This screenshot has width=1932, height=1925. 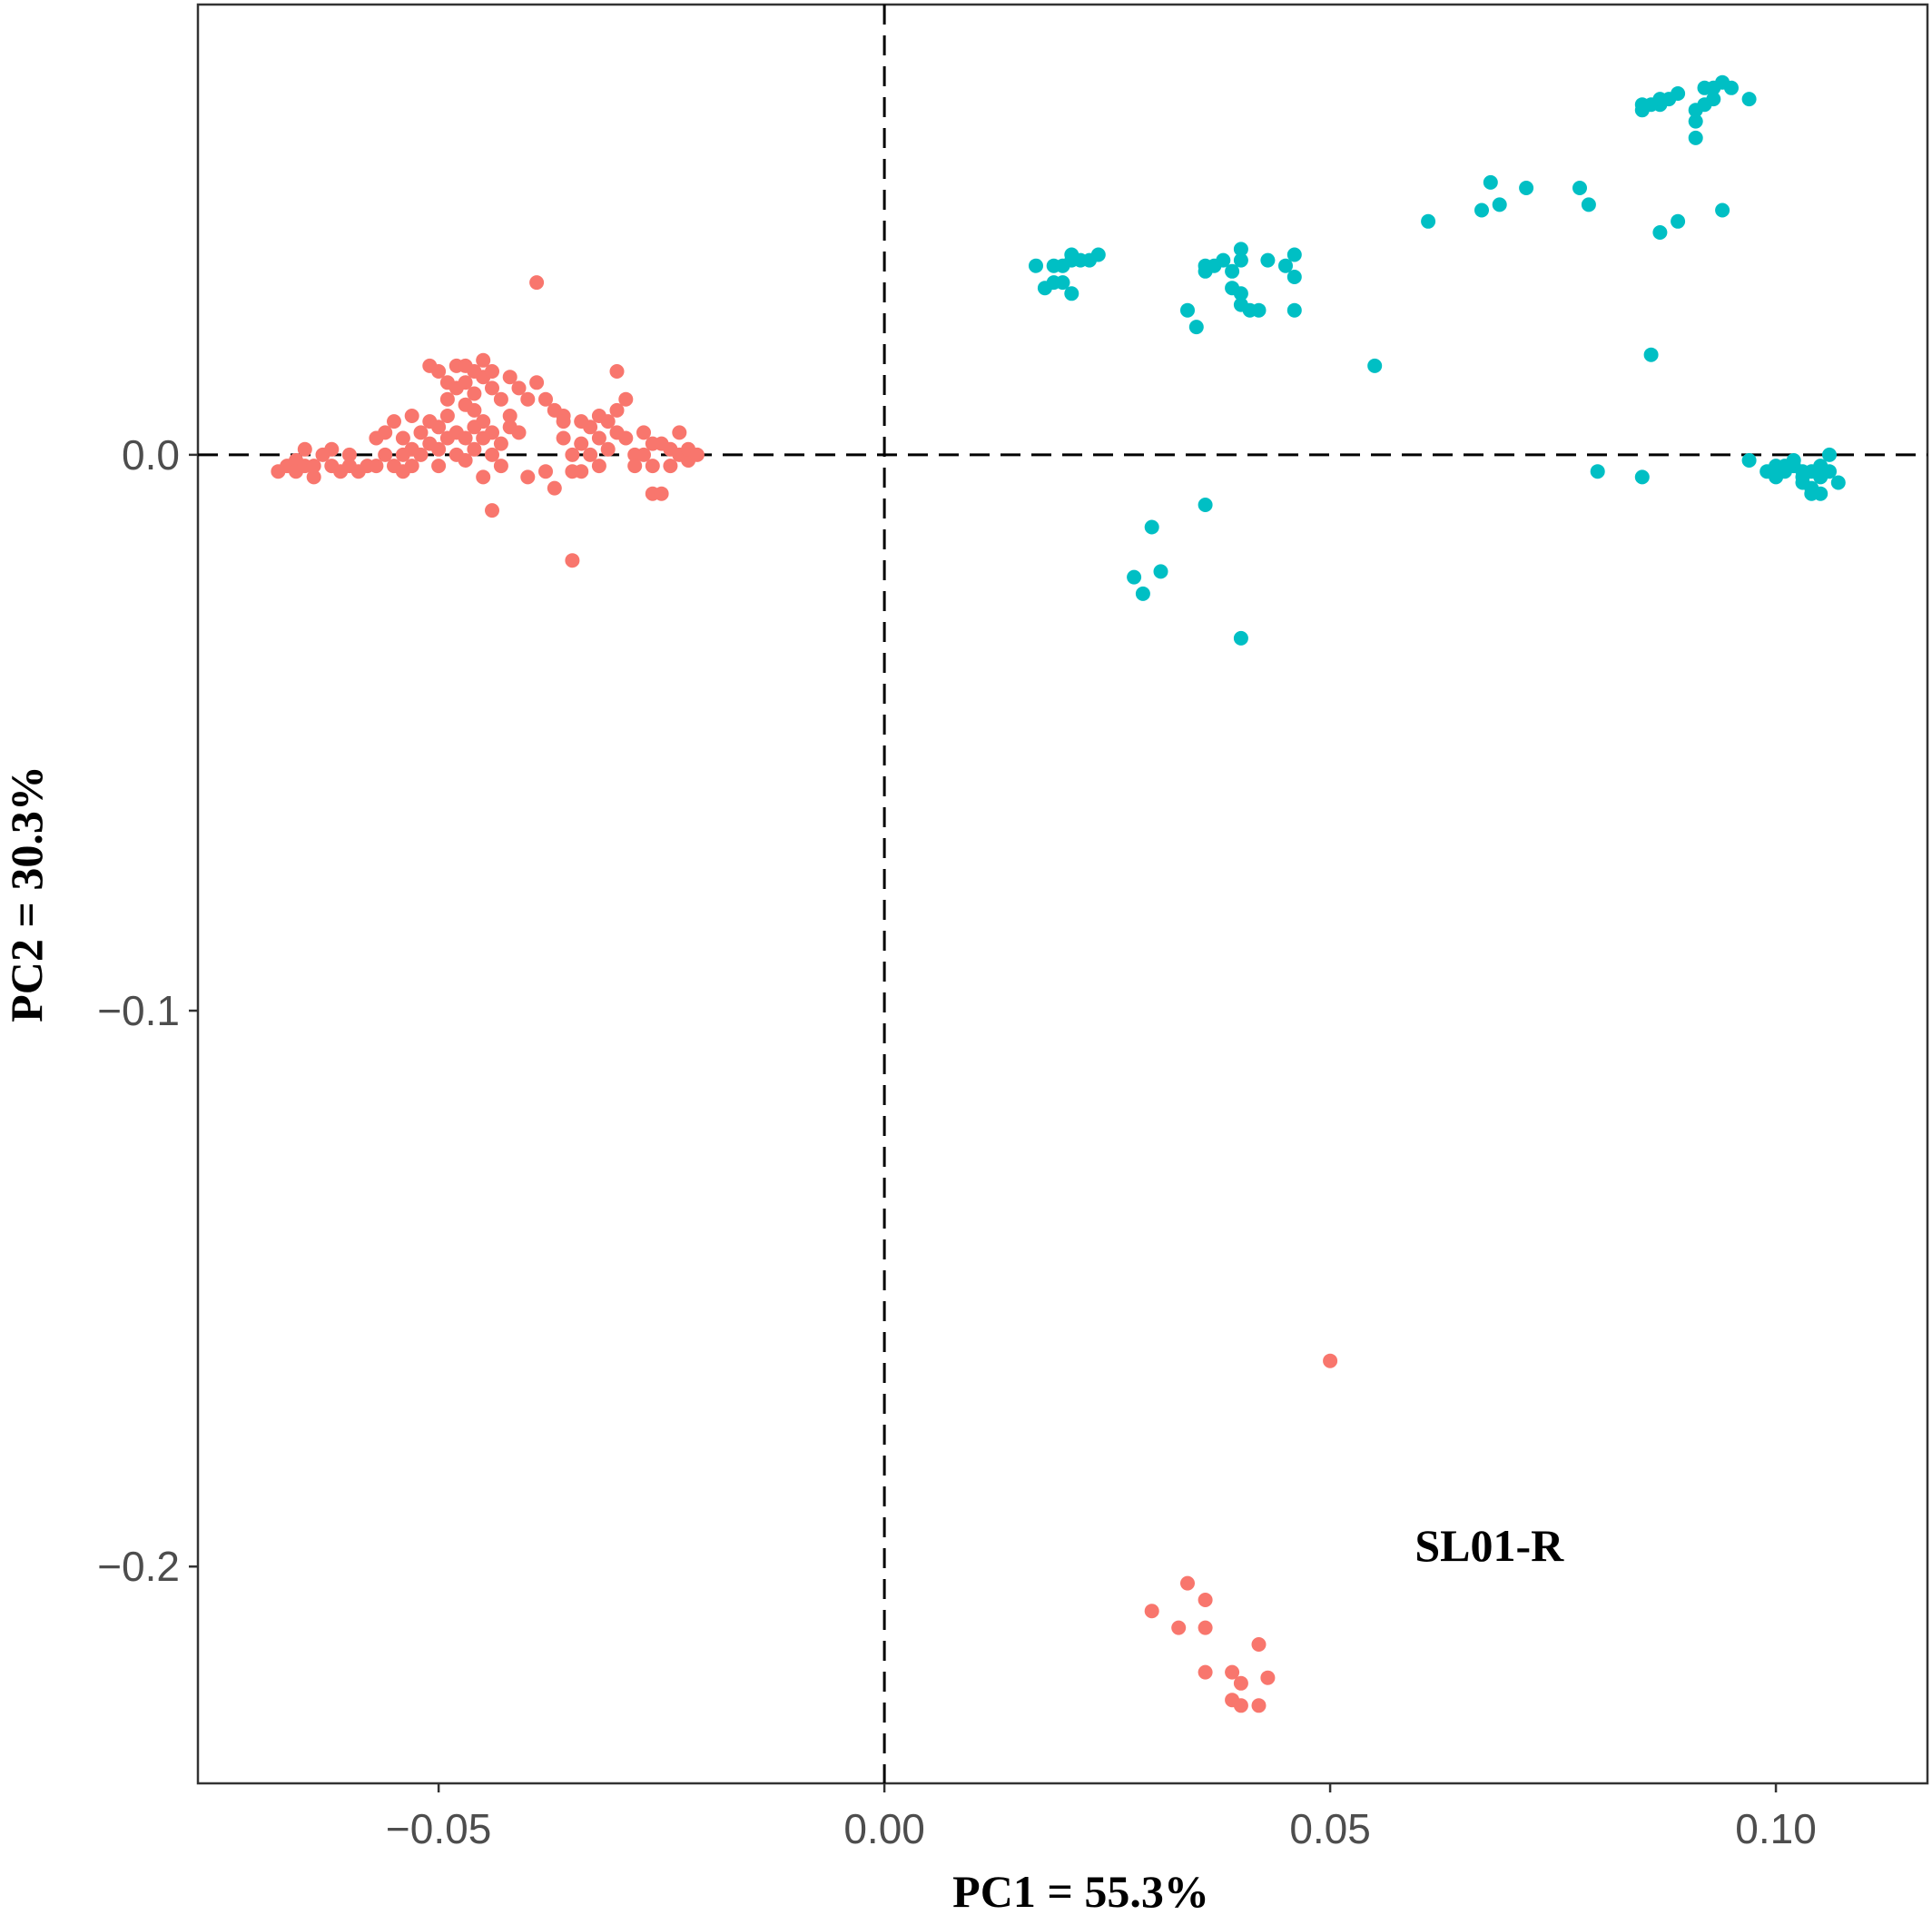 I want to click on x-tick-label: 0.05, so click(x=1330, y=1828).